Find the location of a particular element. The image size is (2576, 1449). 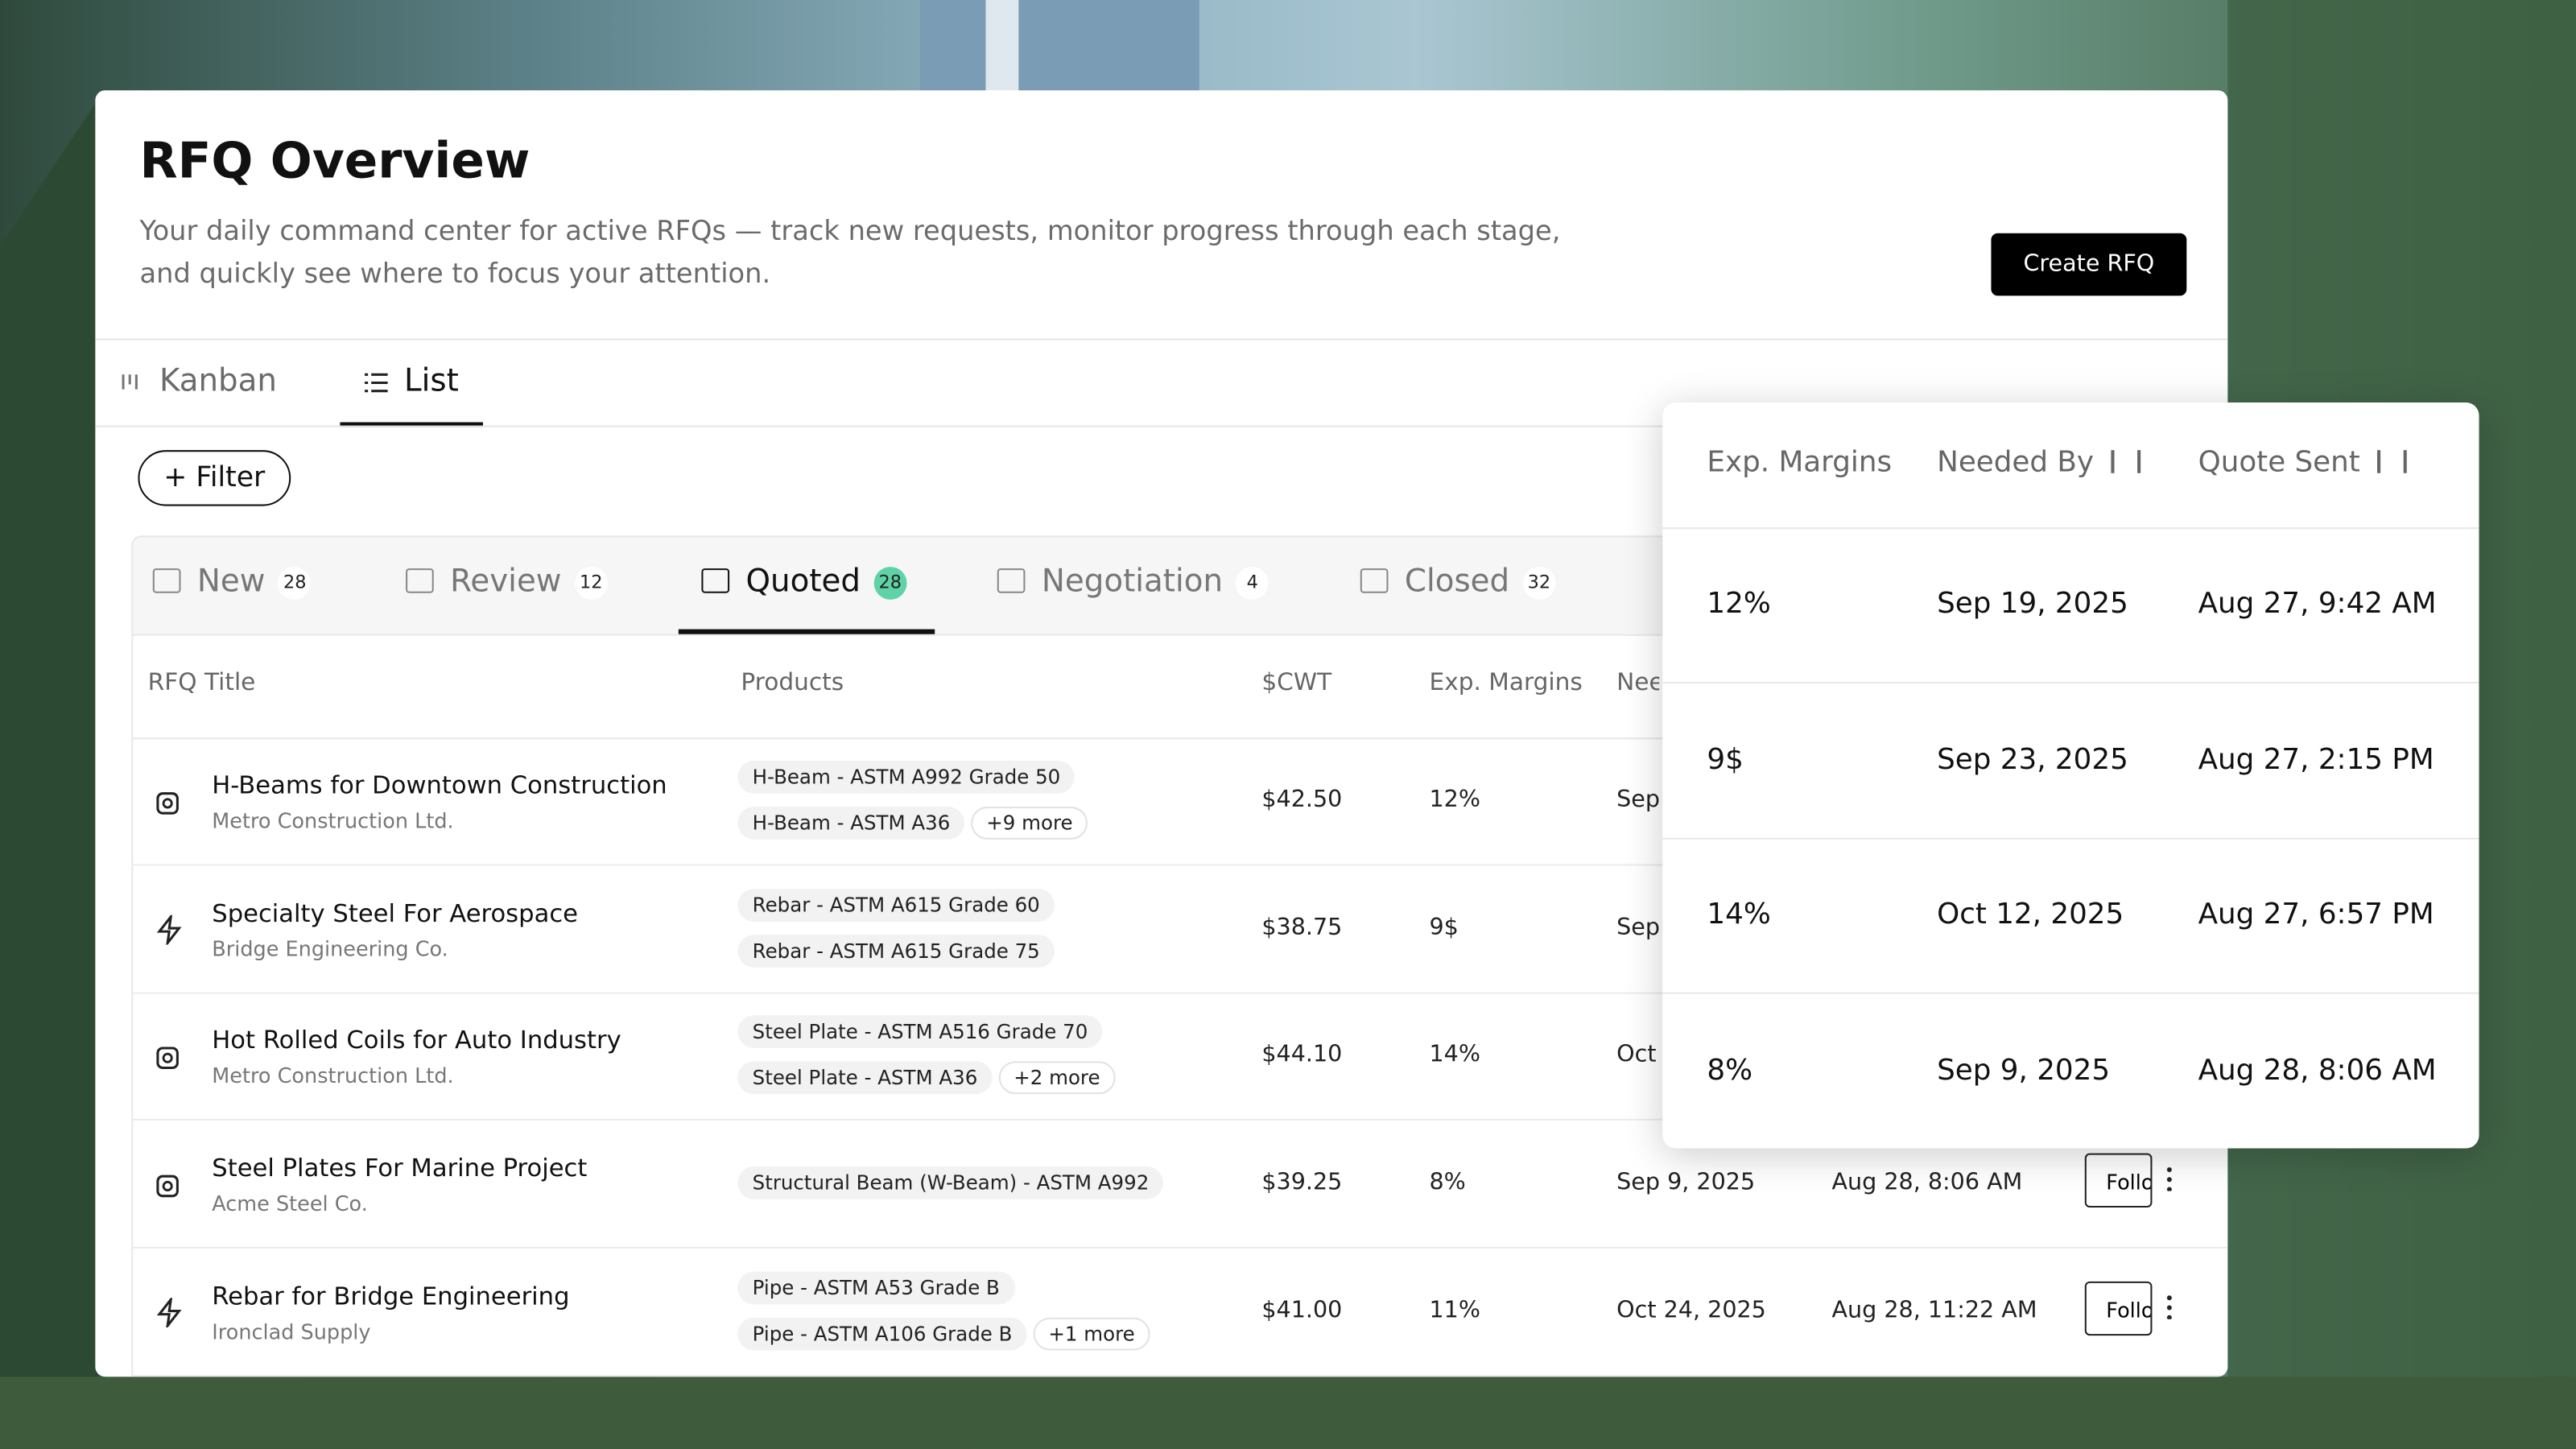

product-line: Pipe - ASTM A106 Grade B +1 more is located at coordinates (946, 1334).